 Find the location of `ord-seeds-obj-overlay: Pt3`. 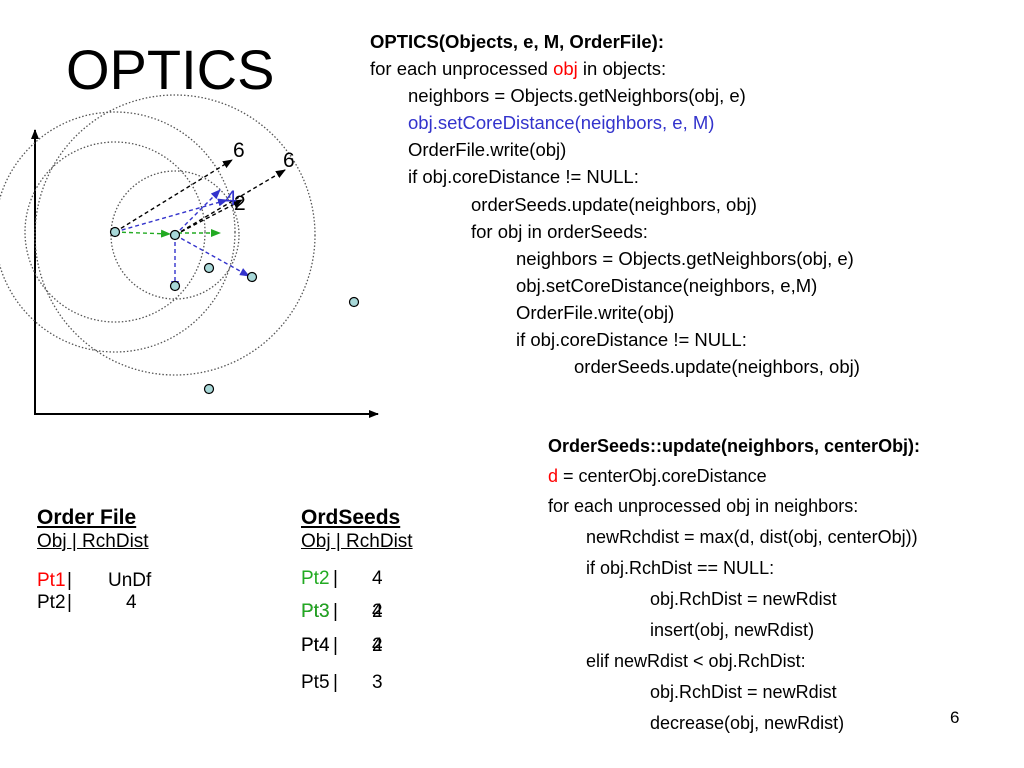

ord-seeds-obj-overlay: Pt3 is located at coordinates (315, 611).